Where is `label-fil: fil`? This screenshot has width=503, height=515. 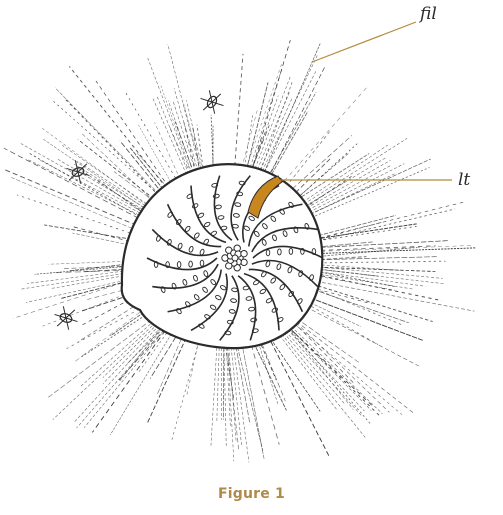
label-fil: fil is located at coordinates (428, 14).